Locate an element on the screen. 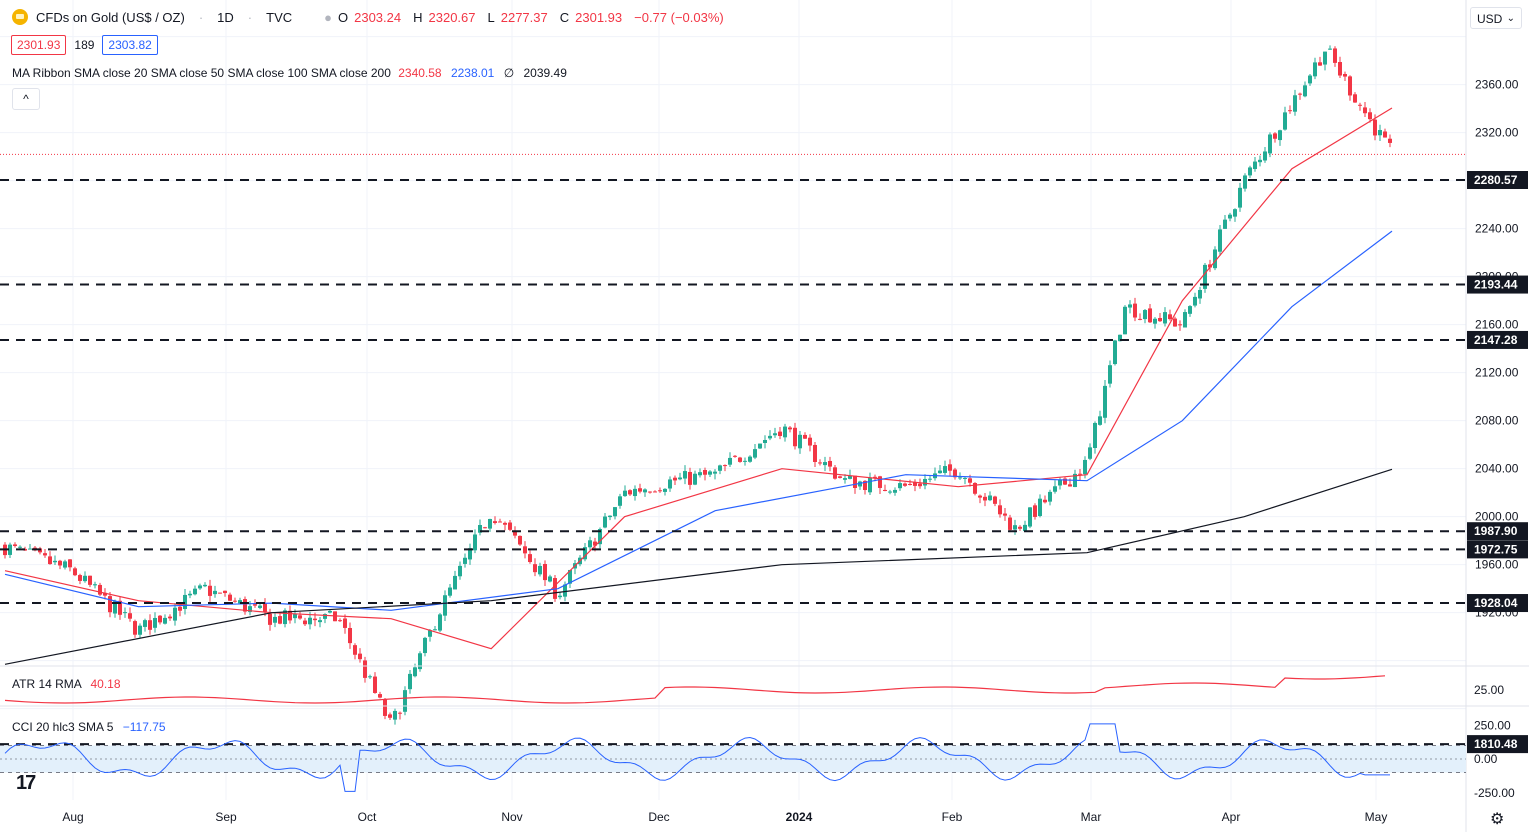 The width and height of the screenshot is (1529, 832). interval-label: 1D is located at coordinates (225, 17).